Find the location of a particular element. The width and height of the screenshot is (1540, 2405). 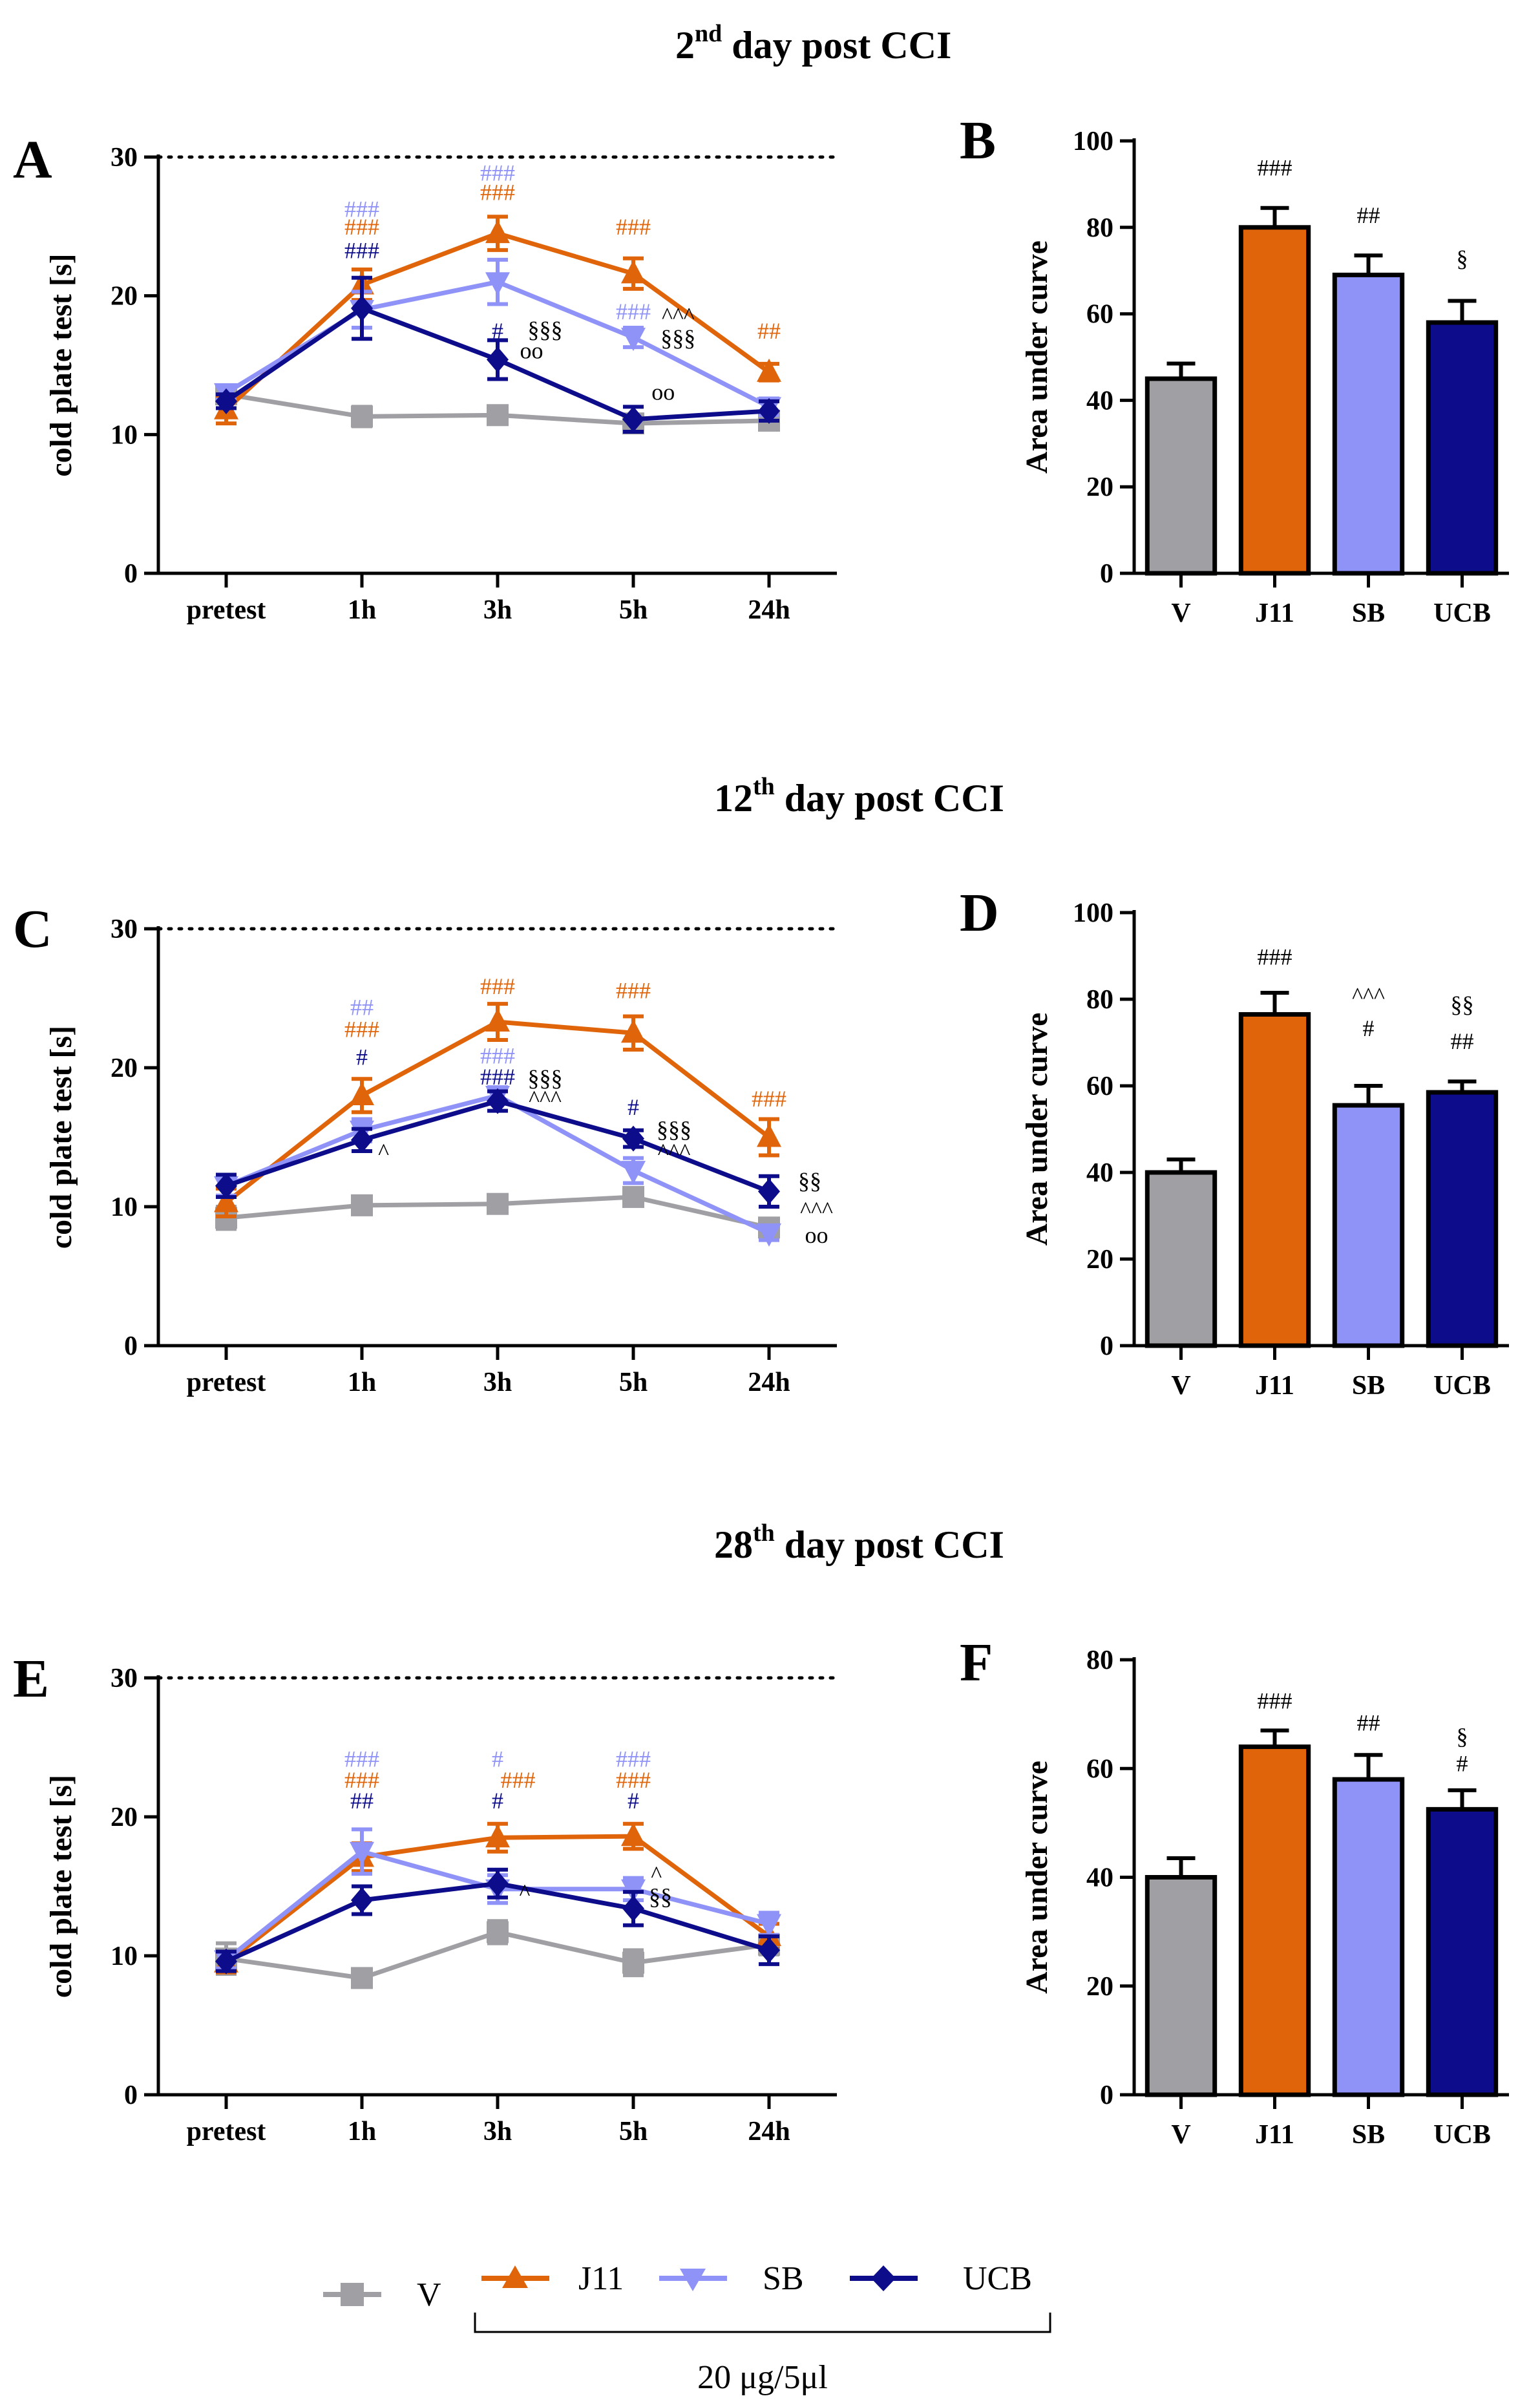

chart-a-x-tick-label-pretest: pretest is located at coordinates (226, 610).